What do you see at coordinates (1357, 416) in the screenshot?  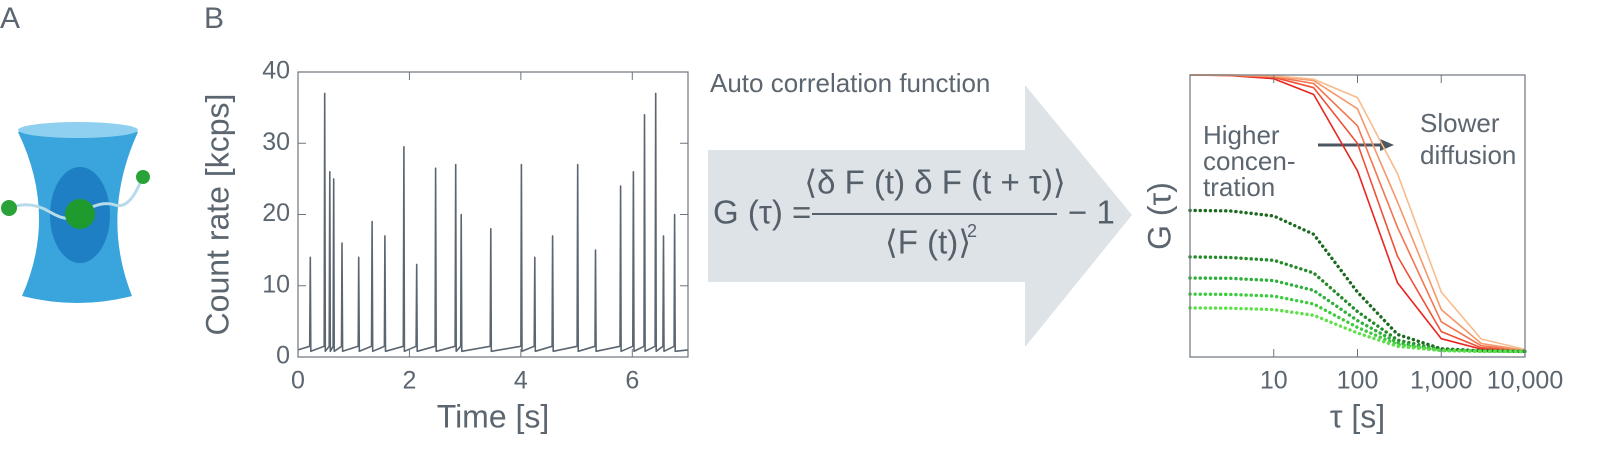 I see `x-axis-title: τ [s]` at bounding box center [1357, 416].